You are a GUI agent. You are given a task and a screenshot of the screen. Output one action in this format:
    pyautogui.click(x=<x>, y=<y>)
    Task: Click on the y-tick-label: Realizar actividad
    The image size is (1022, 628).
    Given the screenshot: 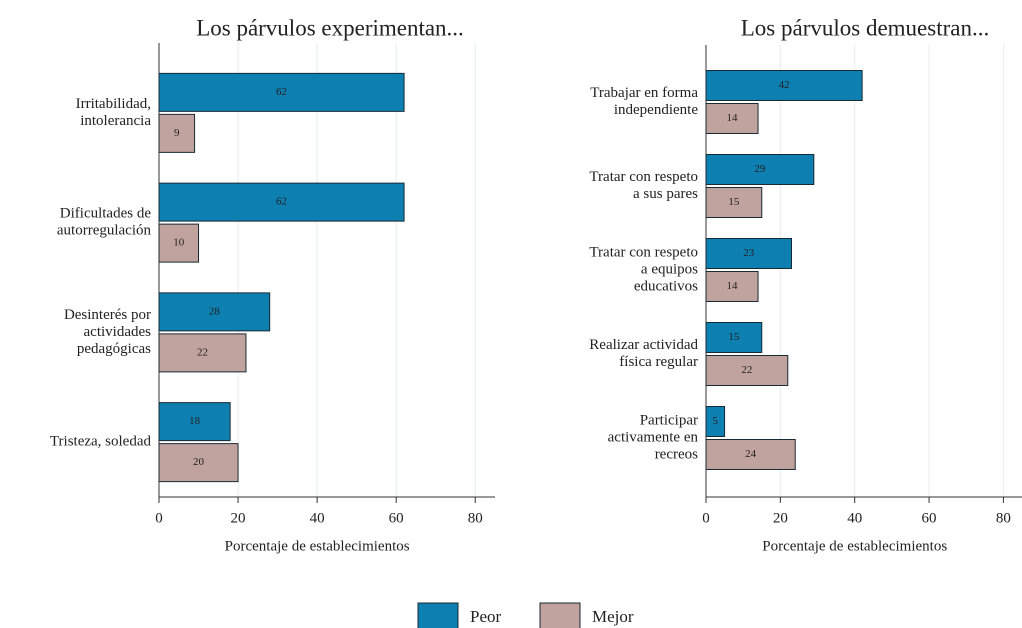 What is the action you would take?
    pyautogui.click(x=643, y=345)
    